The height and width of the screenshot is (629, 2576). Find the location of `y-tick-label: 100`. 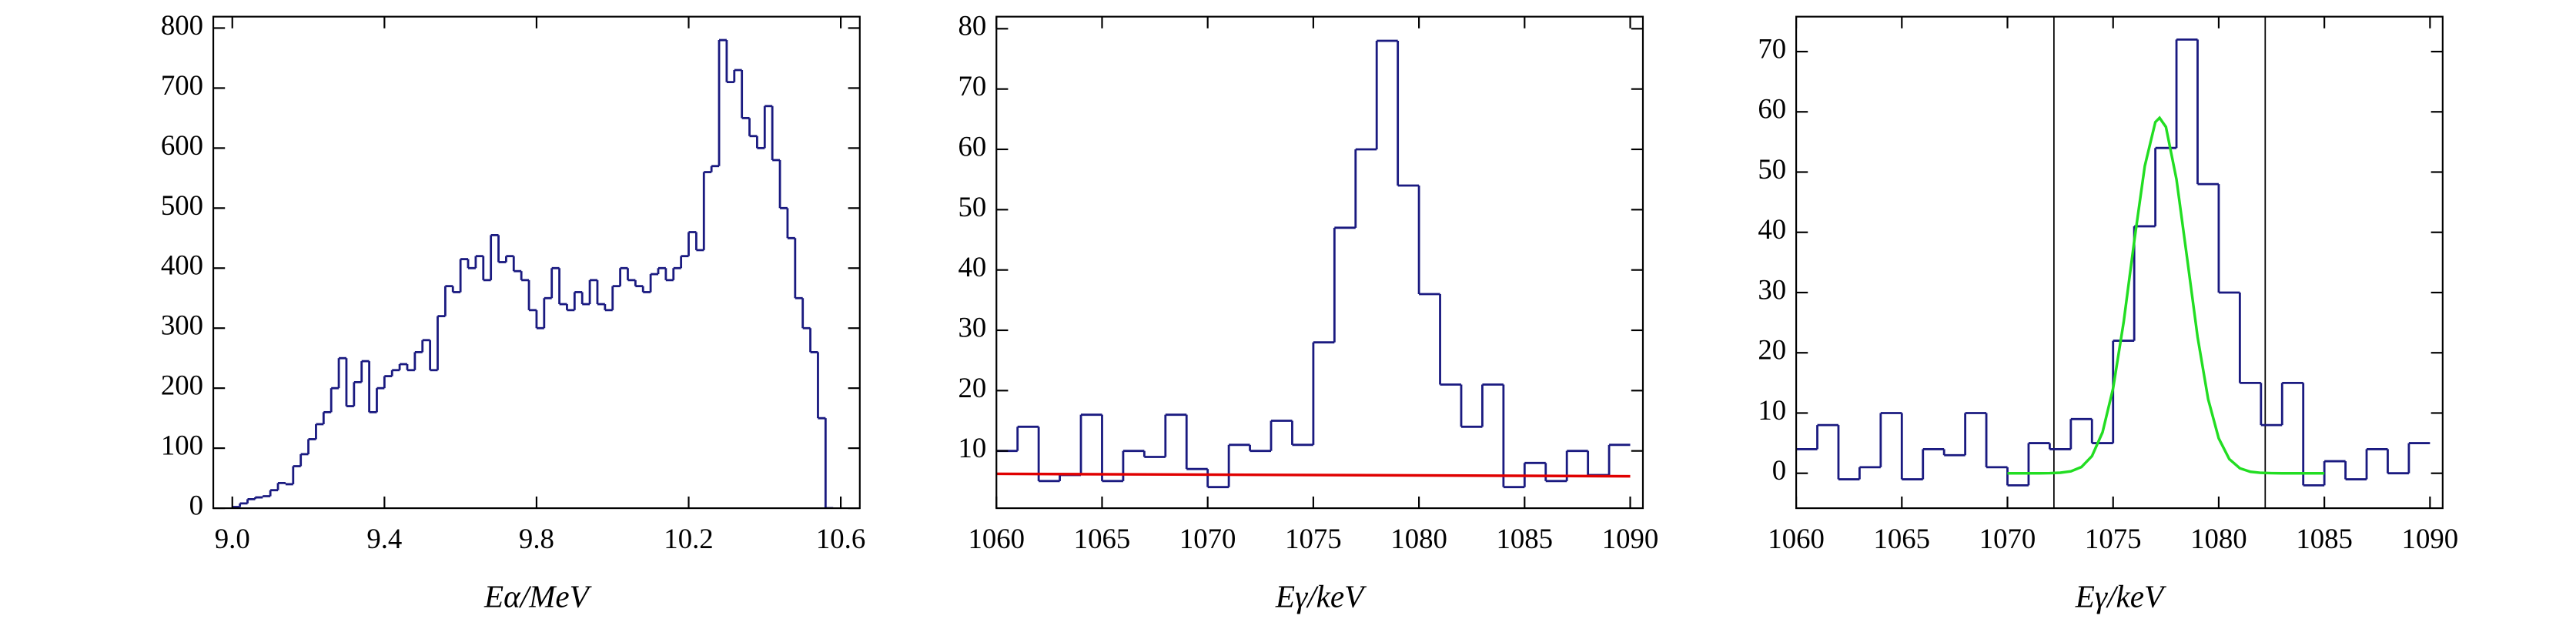

y-tick-label: 100 is located at coordinates (182, 445).